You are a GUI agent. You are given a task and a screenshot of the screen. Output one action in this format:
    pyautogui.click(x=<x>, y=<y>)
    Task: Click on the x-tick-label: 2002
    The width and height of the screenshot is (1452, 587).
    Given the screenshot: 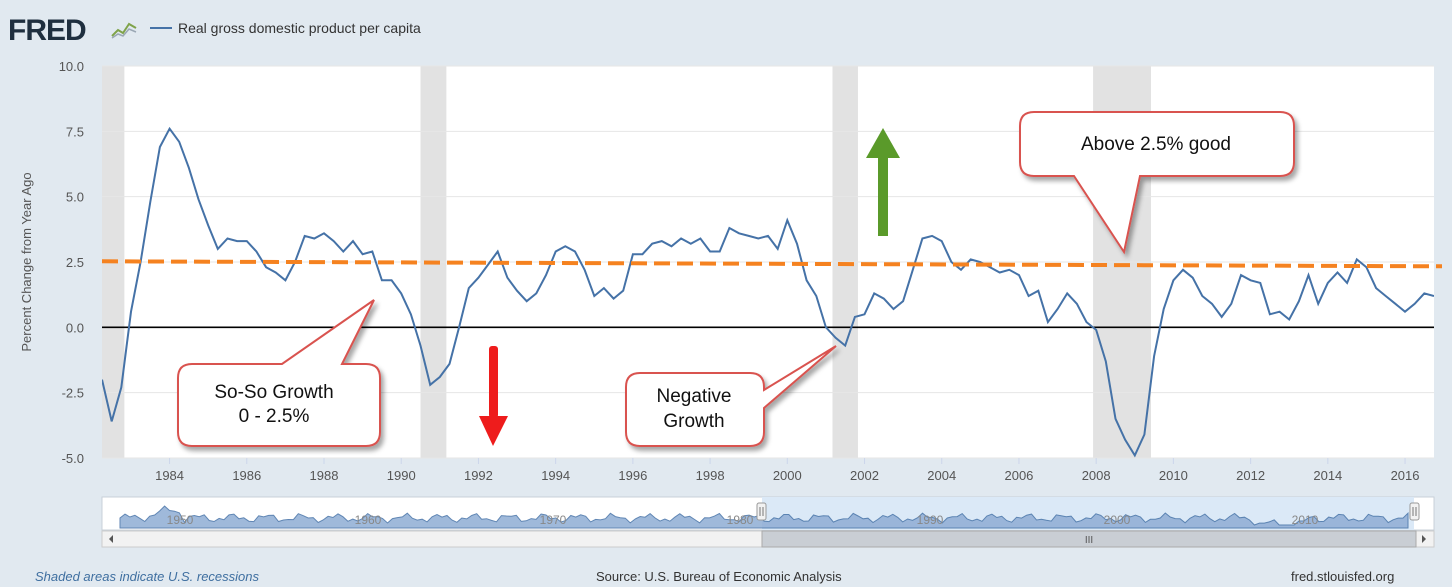 What is the action you would take?
    pyautogui.click(x=864, y=475)
    